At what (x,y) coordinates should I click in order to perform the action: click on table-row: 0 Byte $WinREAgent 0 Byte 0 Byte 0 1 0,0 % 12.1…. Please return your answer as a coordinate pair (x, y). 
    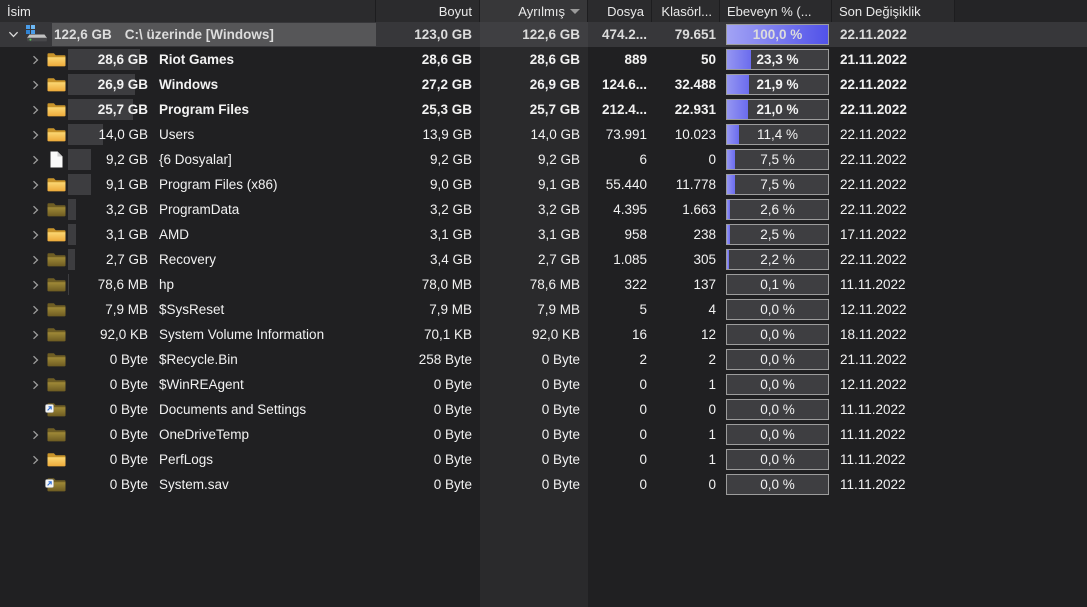
    Looking at the image, I should click on (543, 384).